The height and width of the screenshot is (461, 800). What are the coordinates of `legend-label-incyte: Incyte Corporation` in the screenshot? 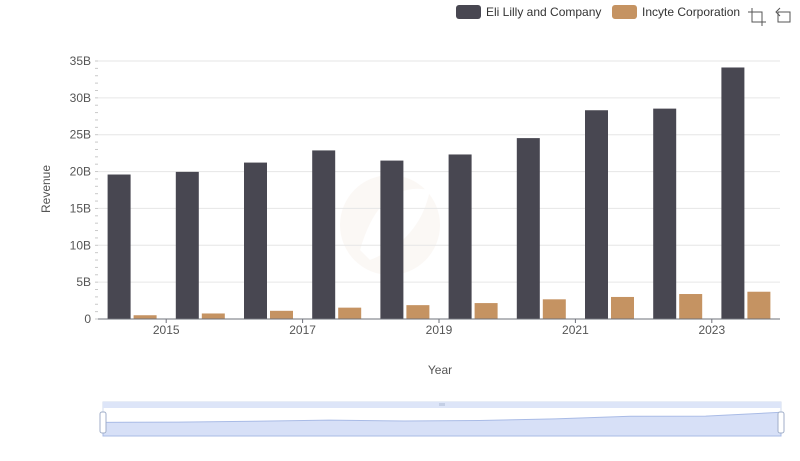 It's located at (691, 12).